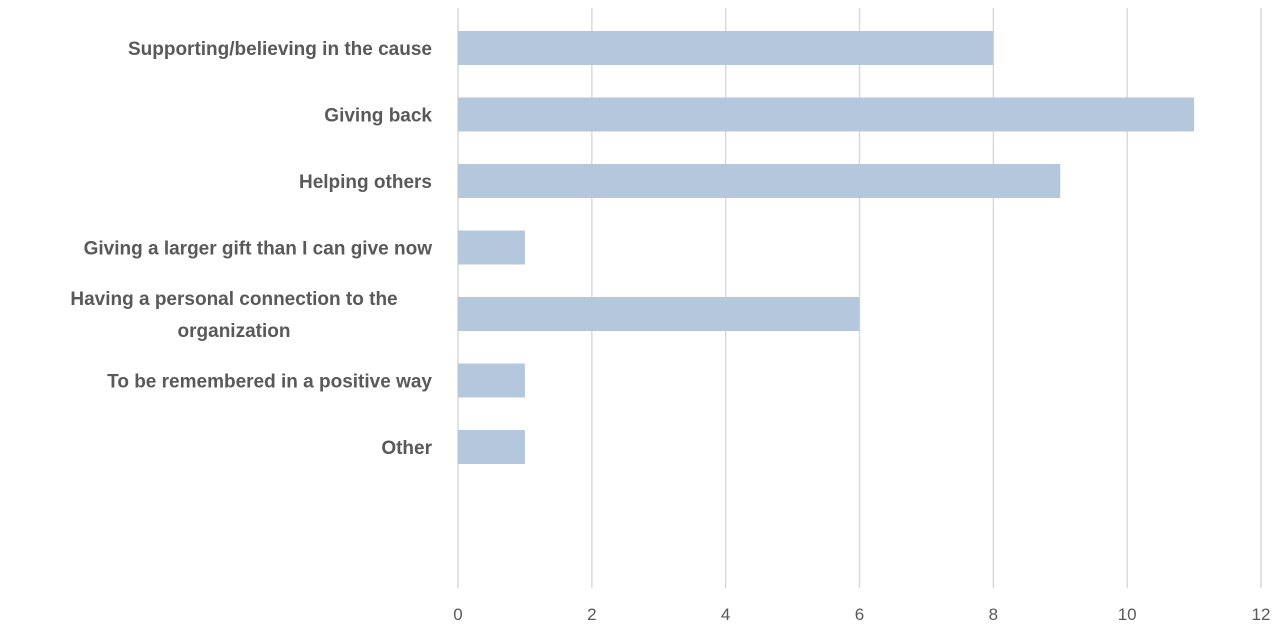  I want to click on category-label-4: Giving a larger gift than I can give now, so click(258, 249).